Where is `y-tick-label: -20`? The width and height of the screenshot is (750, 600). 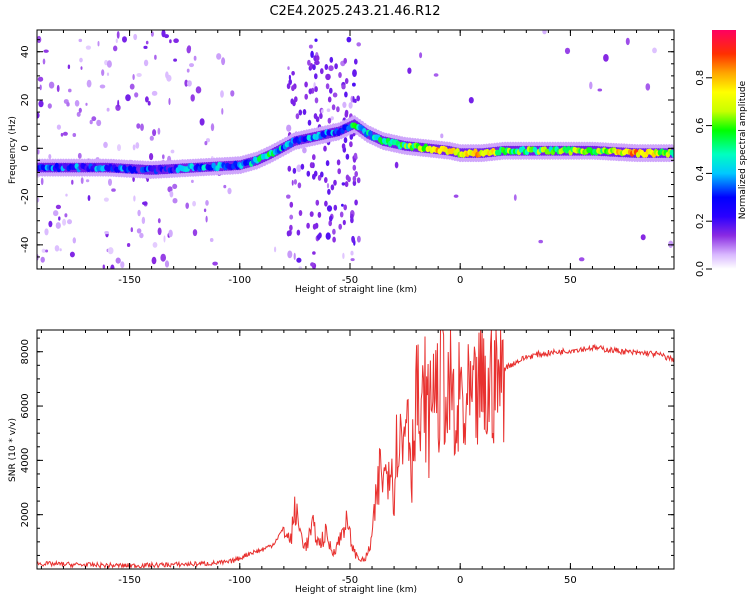 y-tick-label: -20 is located at coordinates (25, 196).